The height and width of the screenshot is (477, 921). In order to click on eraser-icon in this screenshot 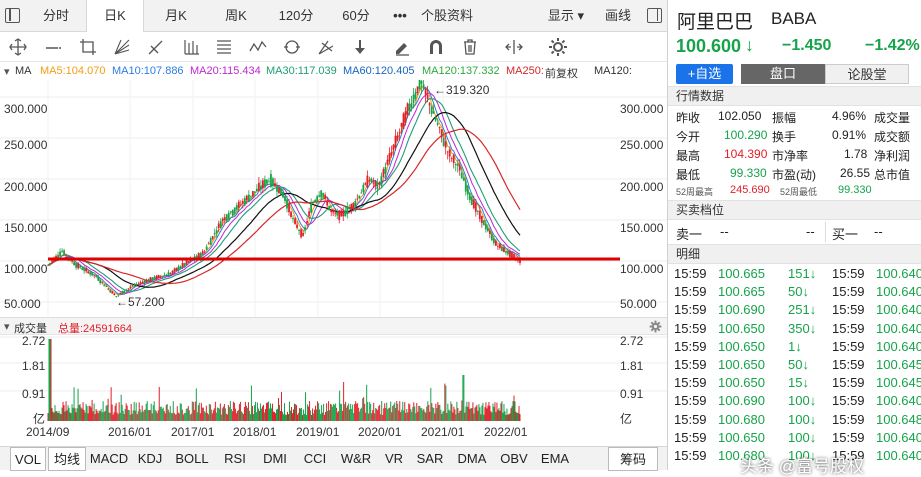, I will do `click(402, 47)`.